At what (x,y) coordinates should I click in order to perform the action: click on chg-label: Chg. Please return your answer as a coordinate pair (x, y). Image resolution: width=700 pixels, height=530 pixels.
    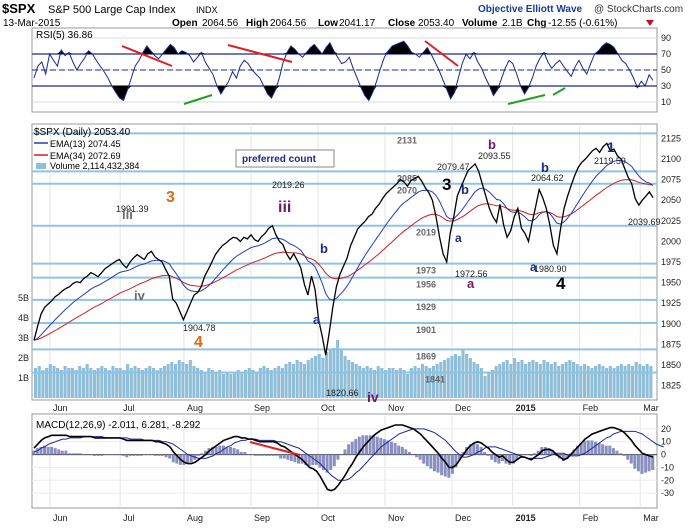
    Looking at the image, I should click on (536, 23).